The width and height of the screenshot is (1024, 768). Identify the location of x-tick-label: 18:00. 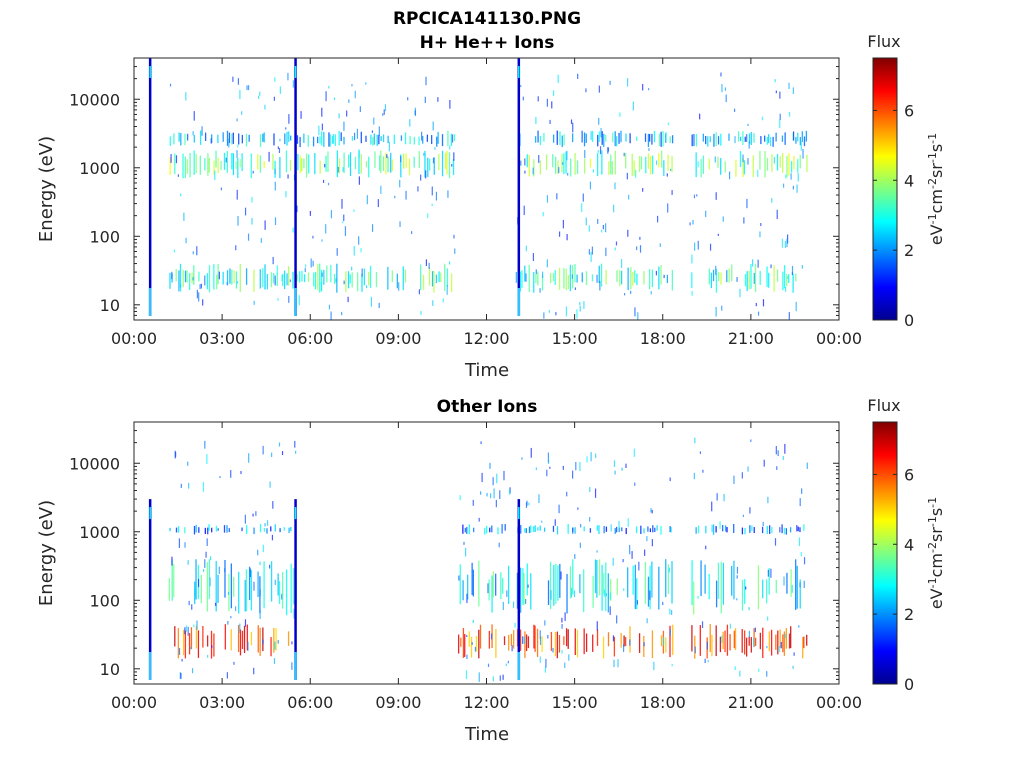
(663, 338).